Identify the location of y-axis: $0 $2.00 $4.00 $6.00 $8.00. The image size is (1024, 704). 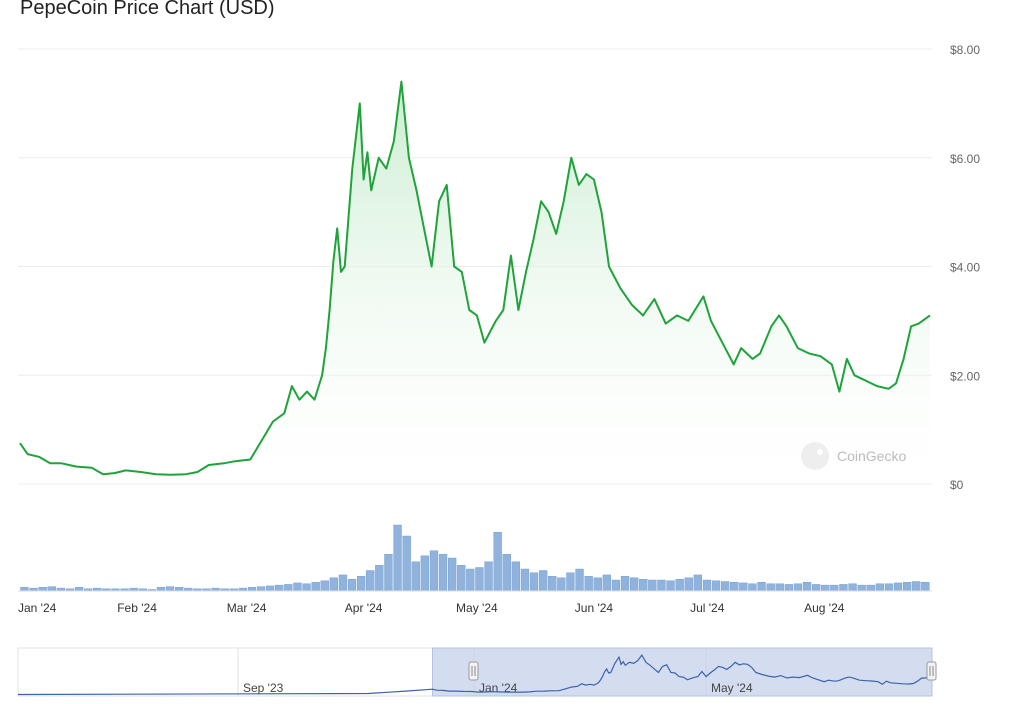
(965, 267).